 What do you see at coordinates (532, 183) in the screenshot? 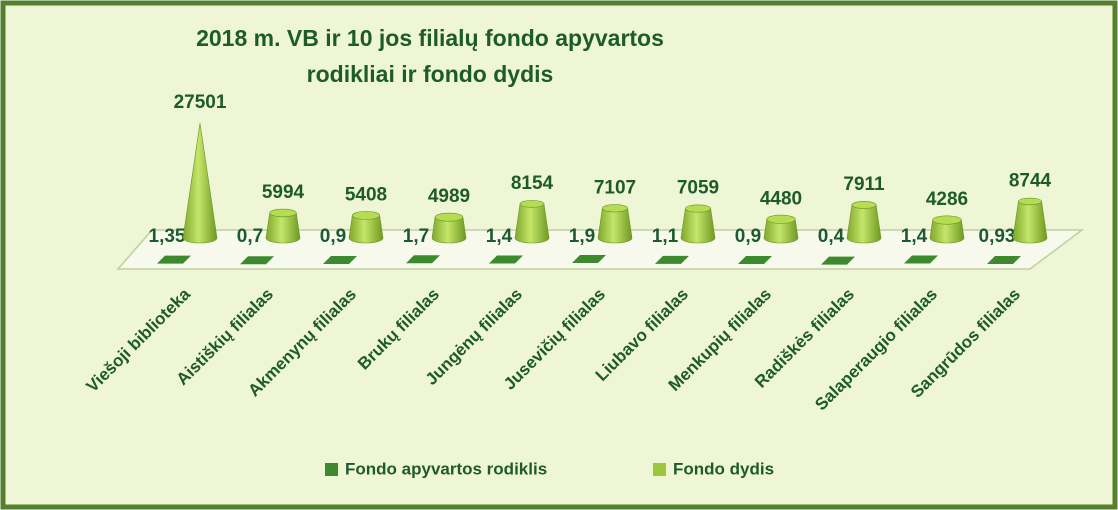
I see `value-label: 8154` at bounding box center [532, 183].